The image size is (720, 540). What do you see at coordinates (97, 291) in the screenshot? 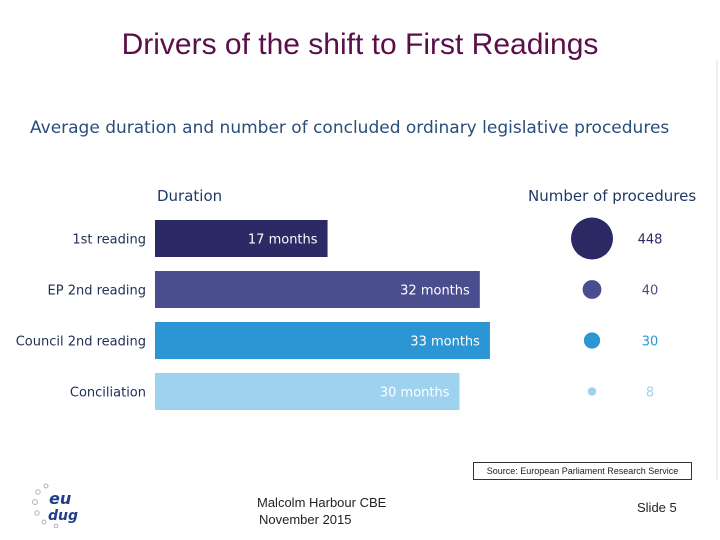
I see `category-label: EP 2nd reading` at bounding box center [97, 291].